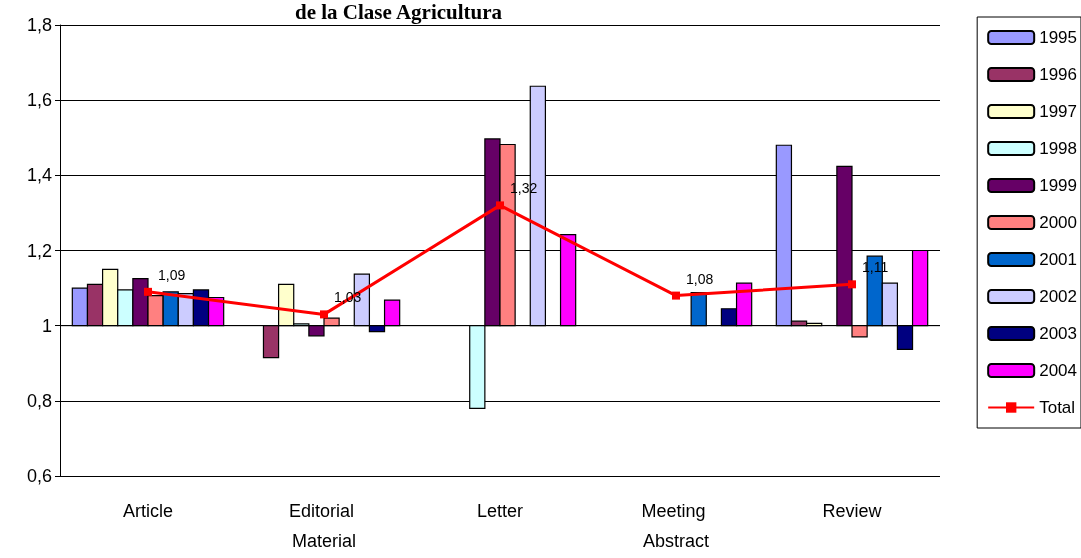 The height and width of the screenshot is (558, 1081). What do you see at coordinates (39, 400) in the screenshot?
I see `y-tick-label: 0,8` at bounding box center [39, 400].